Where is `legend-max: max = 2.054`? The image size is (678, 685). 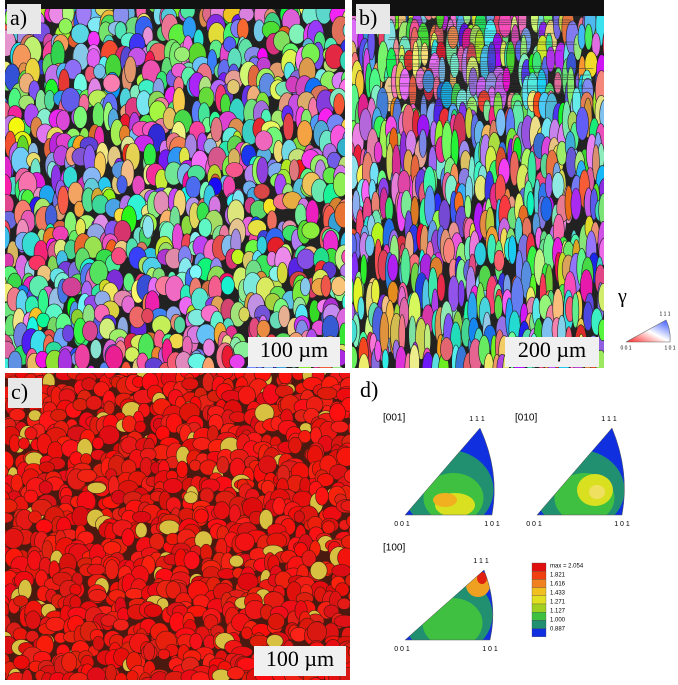 legend-max: max = 2.054 is located at coordinates (567, 567).